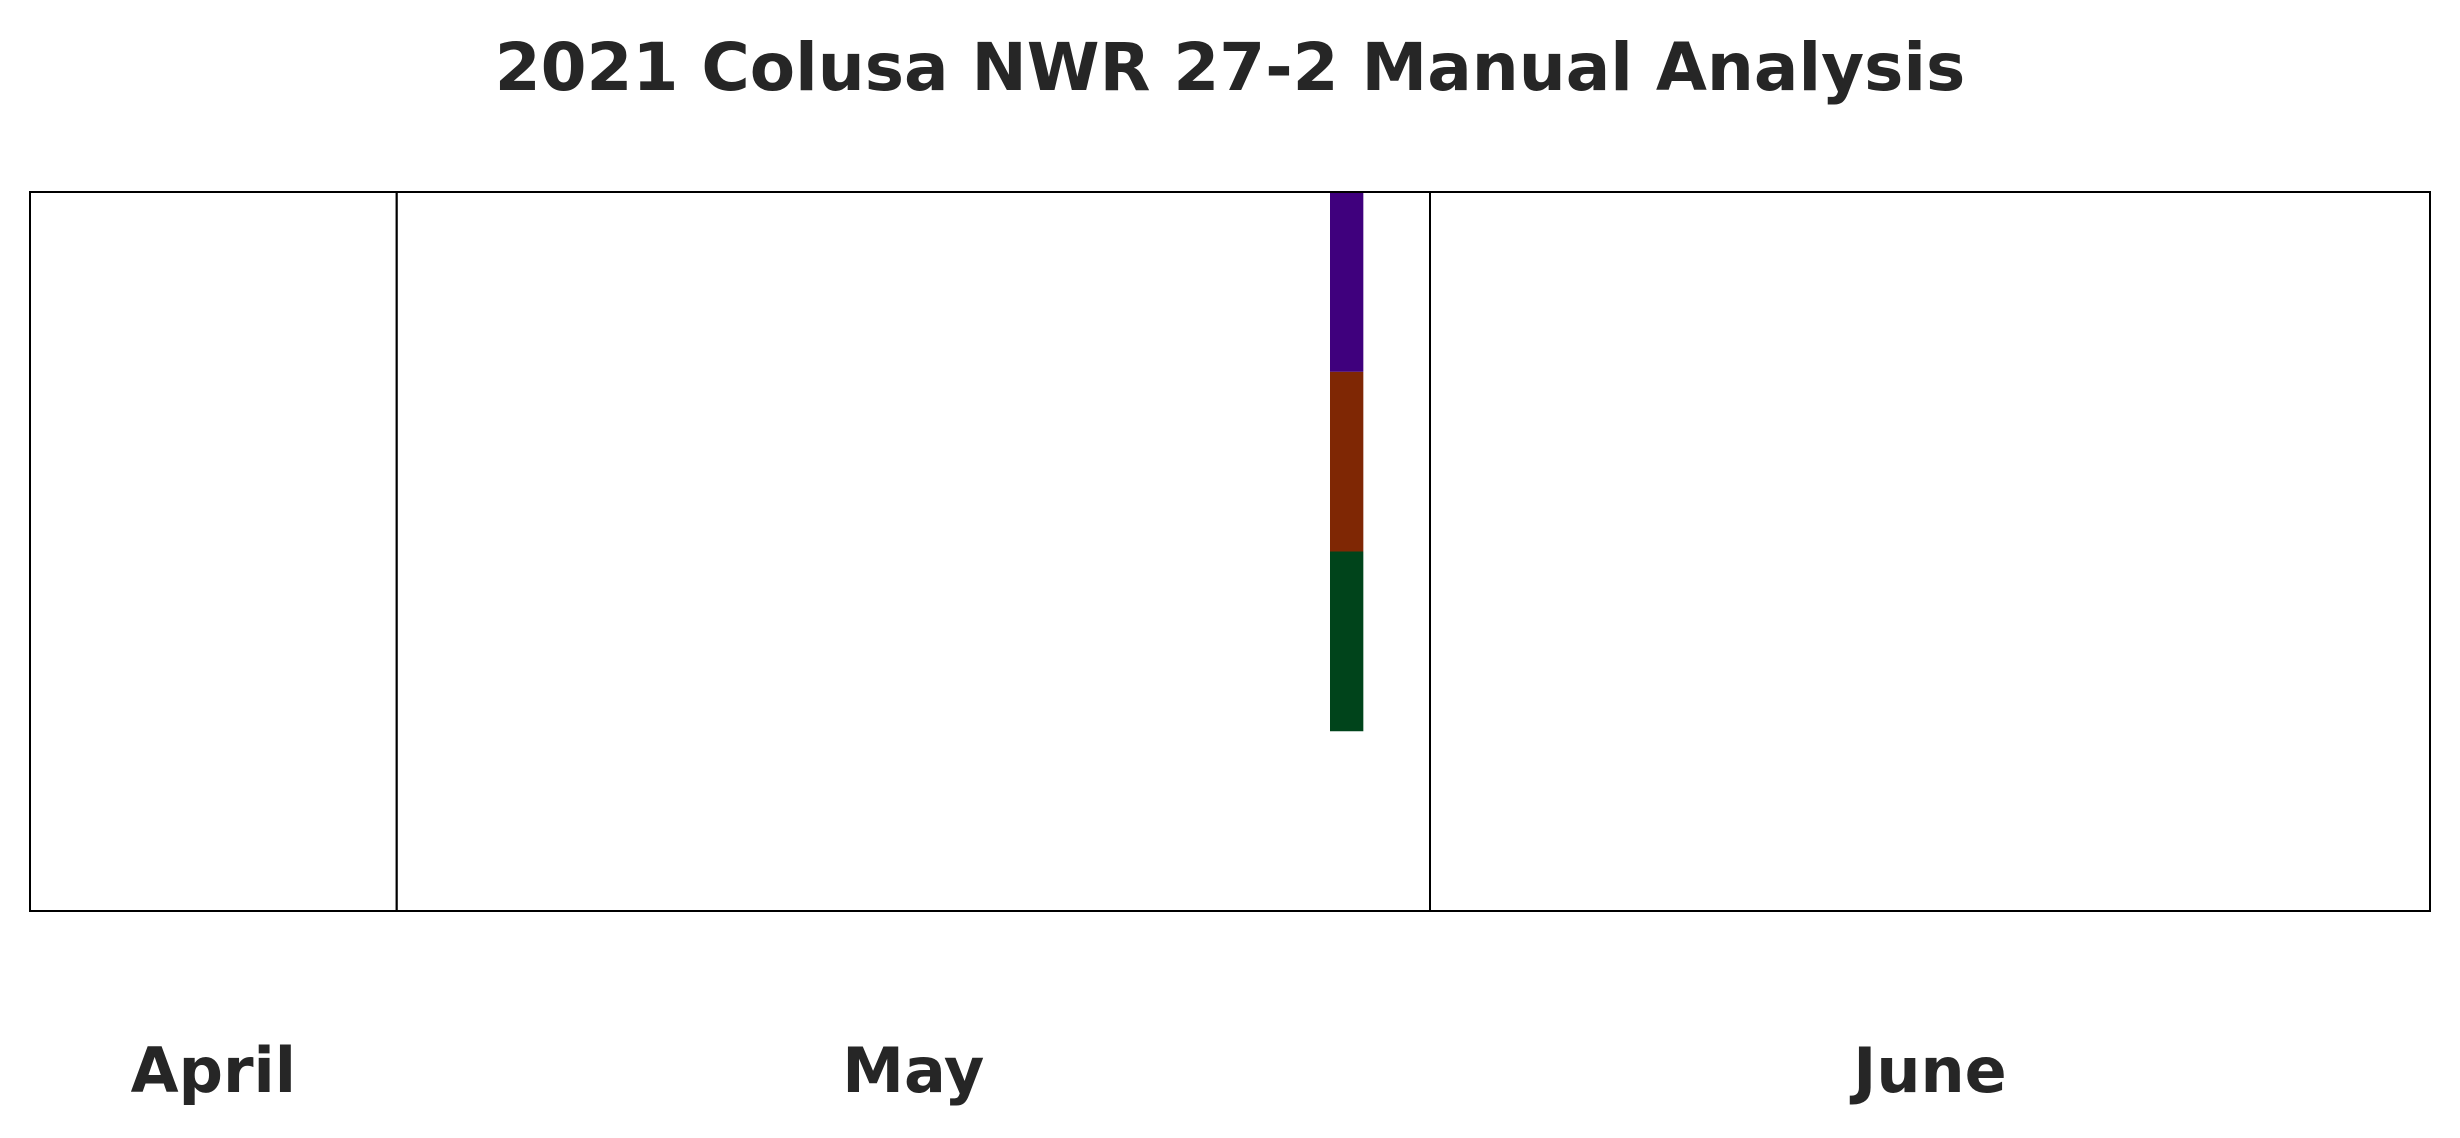 Image resolution: width=2460 pixels, height=1138 pixels. Describe the element at coordinates (213, 551) in the screenshot. I see `month-frame-april` at that location.